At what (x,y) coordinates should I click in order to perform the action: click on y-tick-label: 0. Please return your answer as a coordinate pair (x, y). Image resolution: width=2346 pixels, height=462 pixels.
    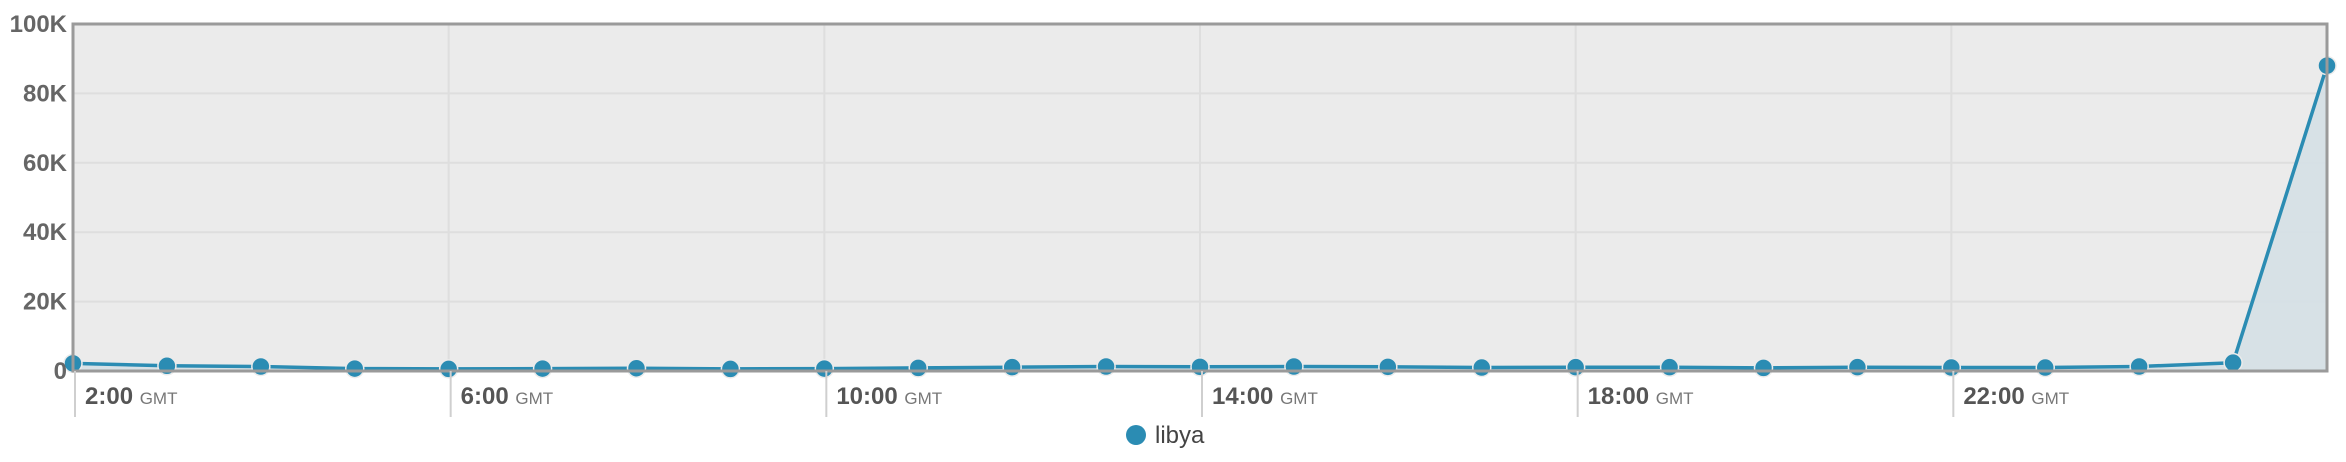
    Looking at the image, I should click on (60, 371).